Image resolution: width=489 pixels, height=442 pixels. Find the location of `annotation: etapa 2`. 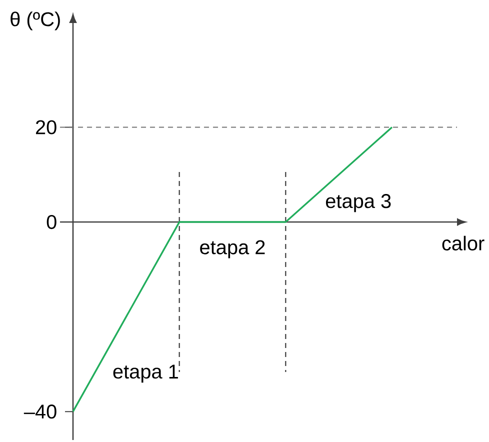

annotation: etapa 2 is located at coordinates (232, 249).